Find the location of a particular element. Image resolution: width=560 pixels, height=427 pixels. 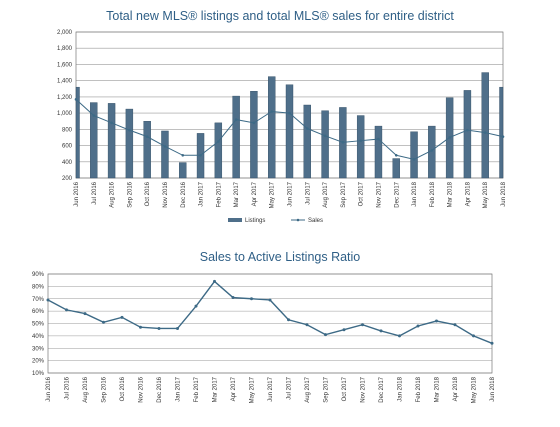

y-tick-label: 600 is located at coordinates (67, 147).